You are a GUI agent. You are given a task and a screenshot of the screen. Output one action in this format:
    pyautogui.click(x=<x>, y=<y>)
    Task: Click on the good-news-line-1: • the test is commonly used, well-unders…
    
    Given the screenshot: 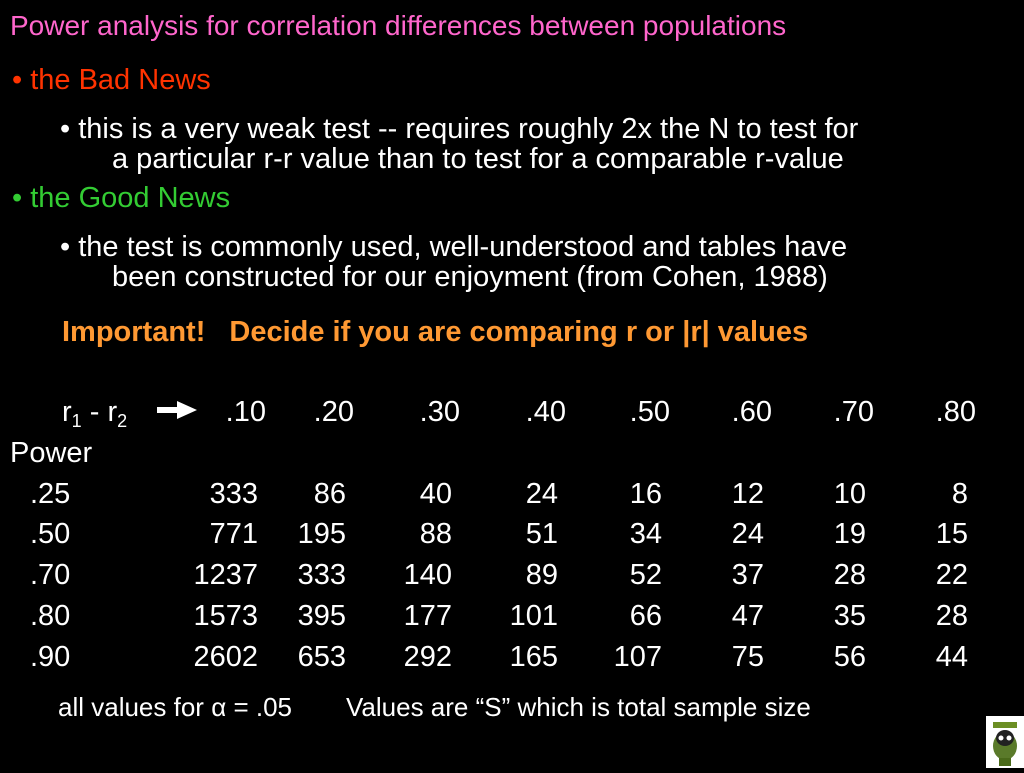 What is the action you would take?
    pyautogui.click(x=454, y=247)
    